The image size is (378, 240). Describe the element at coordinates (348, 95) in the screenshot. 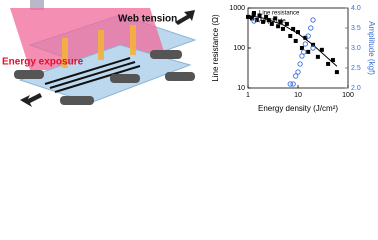

I see `x-tick-label: 100` at that location.